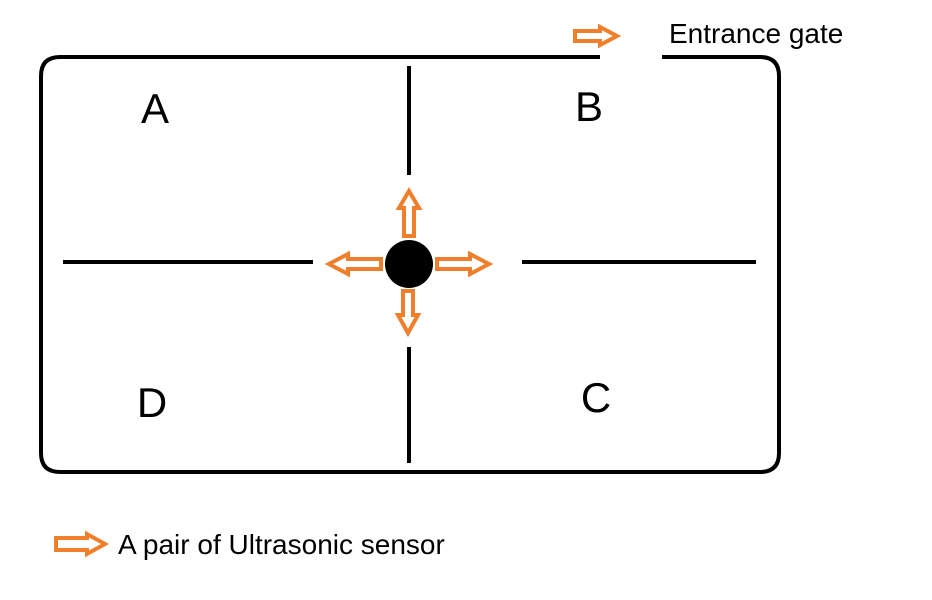 The width and height of the screenshot is (932, 600). What do you see at coordinates (409, 212) in the screenshot?
I see `sensor-arrow-up` at bounding box center [409, 212].